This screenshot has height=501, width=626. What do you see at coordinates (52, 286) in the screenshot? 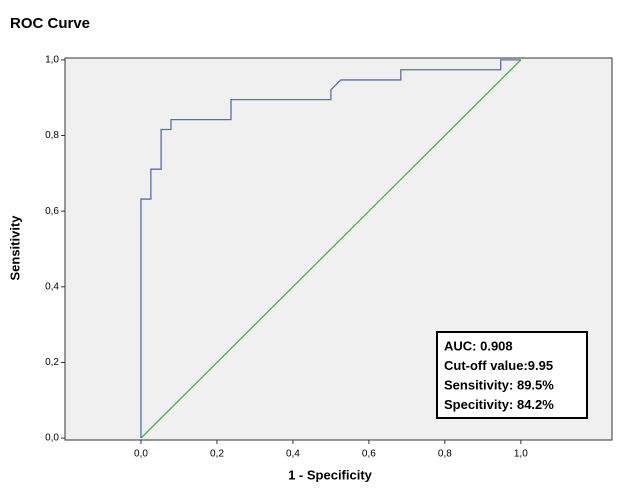
I see `y-tick-label: 0,4` at bounding box center [52, 286].